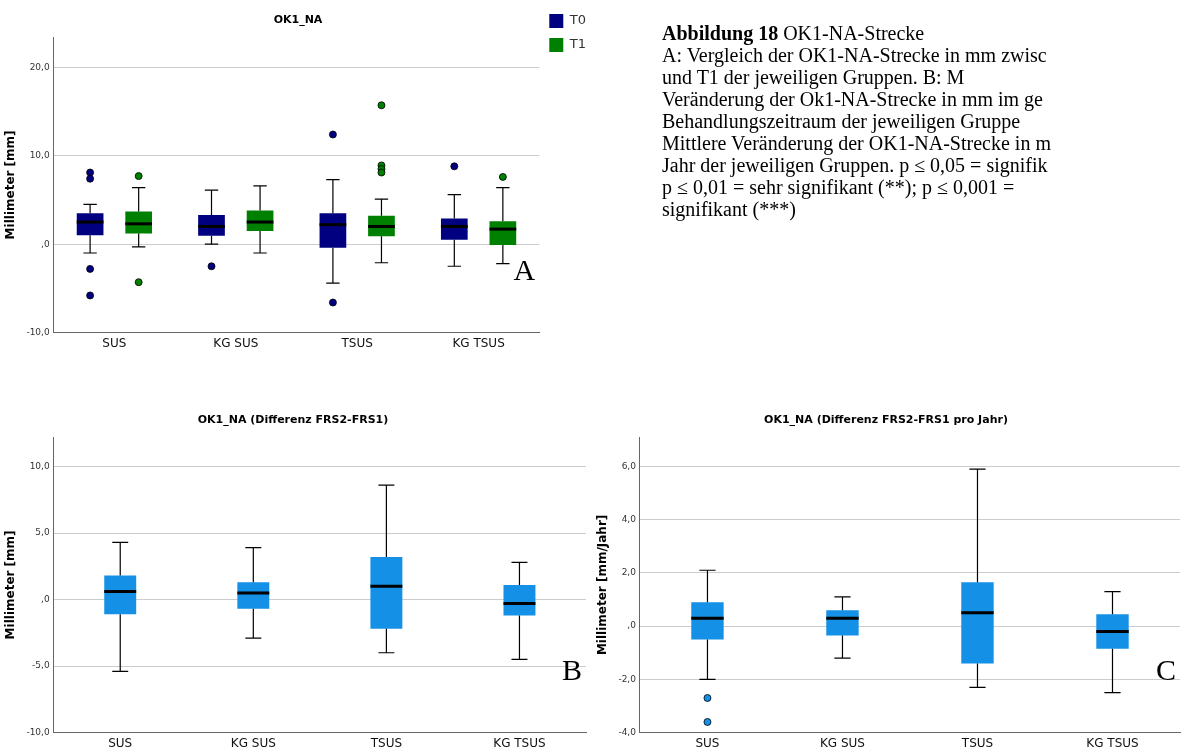 The height and width of the screenshot is (755, 1184). What do you see at coordinates (42, 532) in the screenshot?
I see `y-tick-label: 5,0` at bounding box center [42, 532].